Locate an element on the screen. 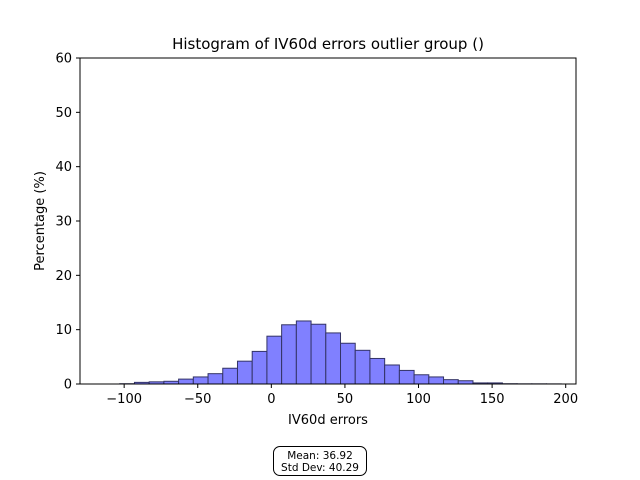  histogram-bars is located at coordinates (340, 352).